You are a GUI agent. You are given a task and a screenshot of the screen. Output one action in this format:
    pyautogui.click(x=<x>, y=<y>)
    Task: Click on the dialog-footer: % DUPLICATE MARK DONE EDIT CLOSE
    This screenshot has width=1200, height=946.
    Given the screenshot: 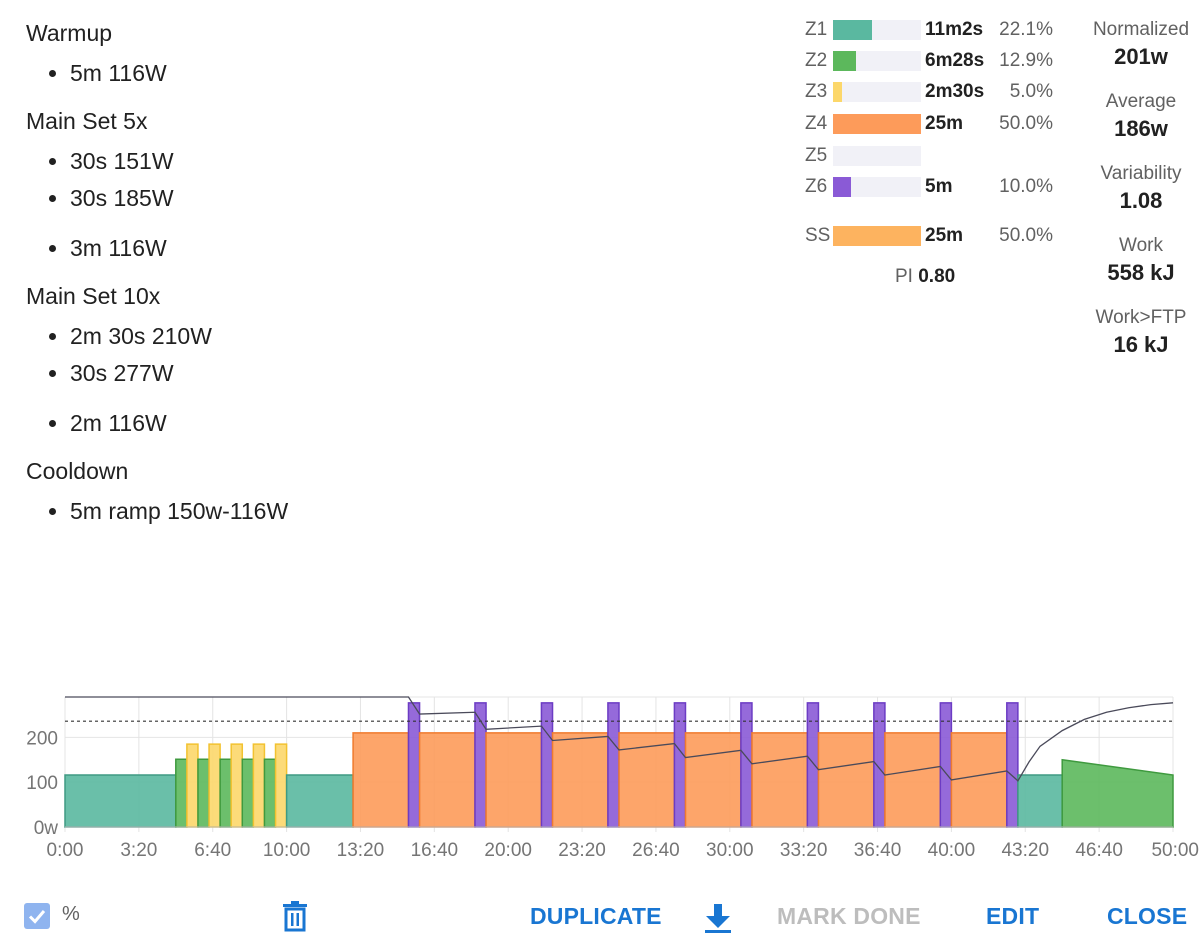 What is the action you would take?
    pyautogui.click(x=600, y=916)
    